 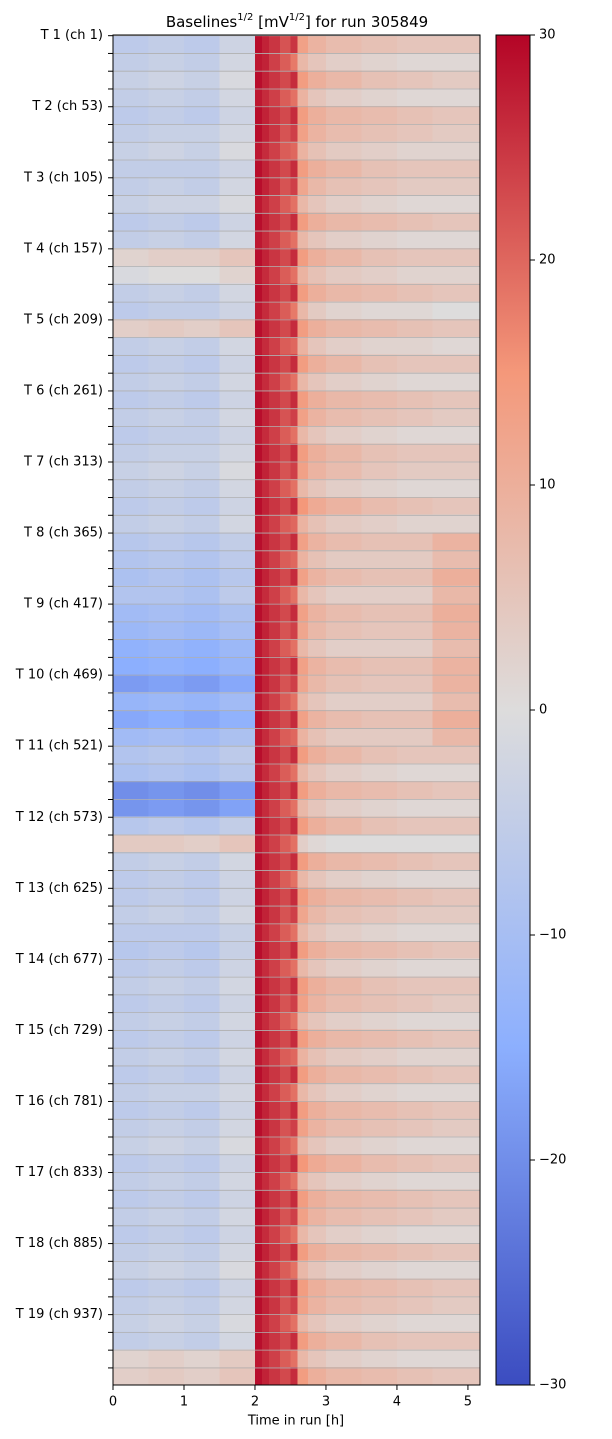 What do you see at coordinates (113, 1402) in the screenshot?
I see `x-tick-label: 0` at bounding box center [113, 1402].